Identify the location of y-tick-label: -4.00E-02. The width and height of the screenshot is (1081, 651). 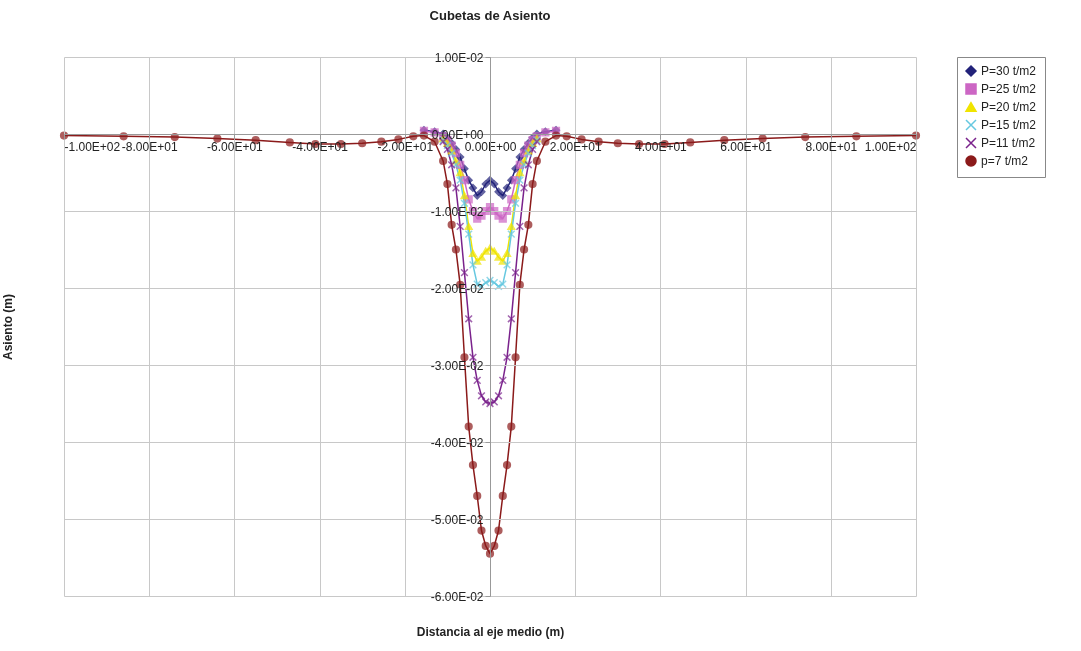
(457, 442).